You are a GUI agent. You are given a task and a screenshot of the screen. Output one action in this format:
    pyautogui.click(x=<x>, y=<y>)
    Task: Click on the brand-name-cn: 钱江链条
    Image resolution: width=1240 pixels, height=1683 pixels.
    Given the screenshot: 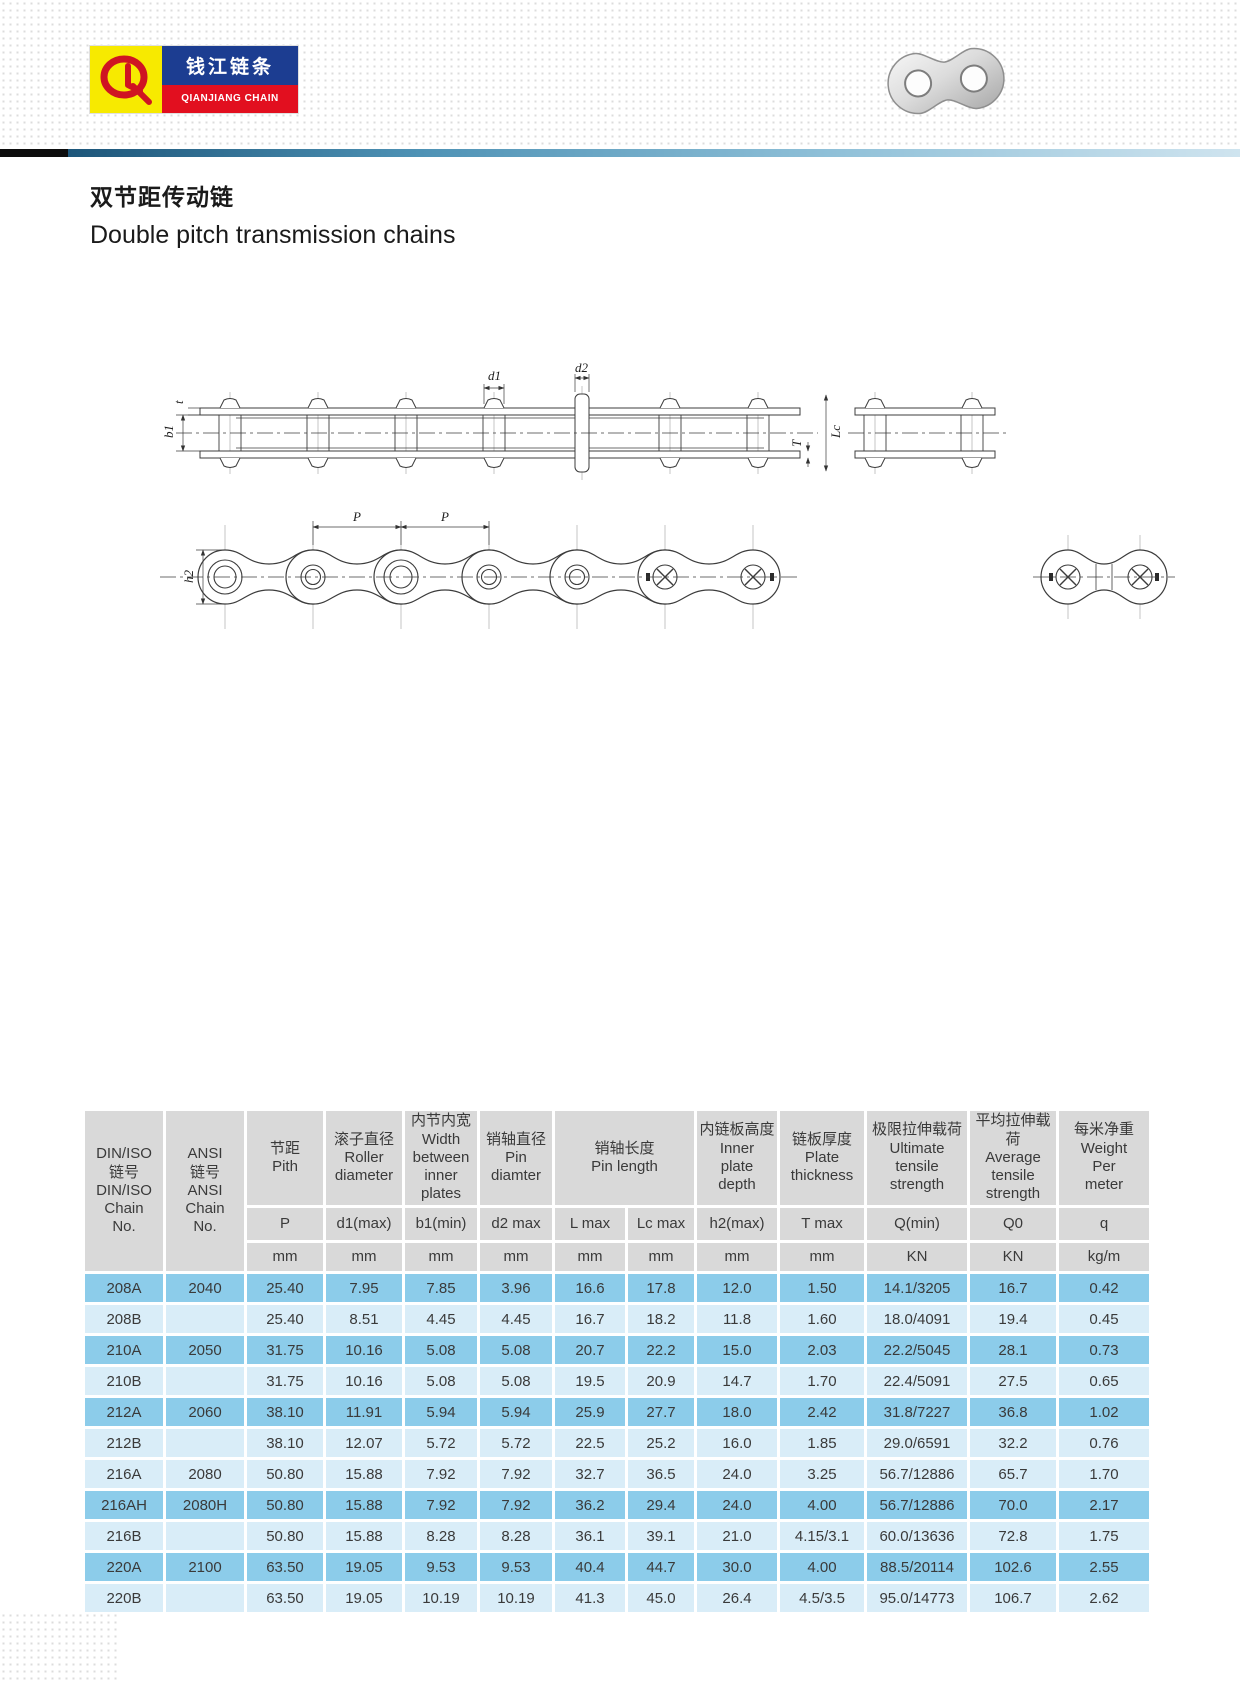 What is the action you would take?
    pyautogui.click(x=230, y=65)
    